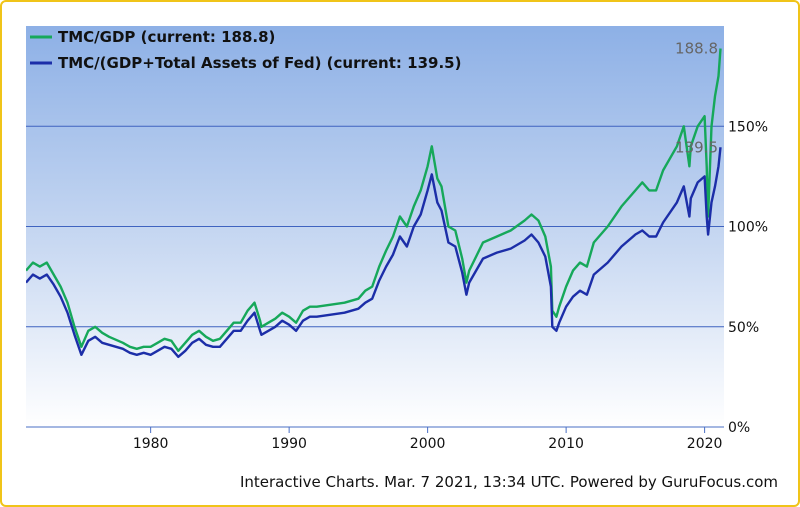  What do you see at coordinates (696, 48) in the screenshot?
I see `series-end-label: 188.8` at bounding box center [696, 48].